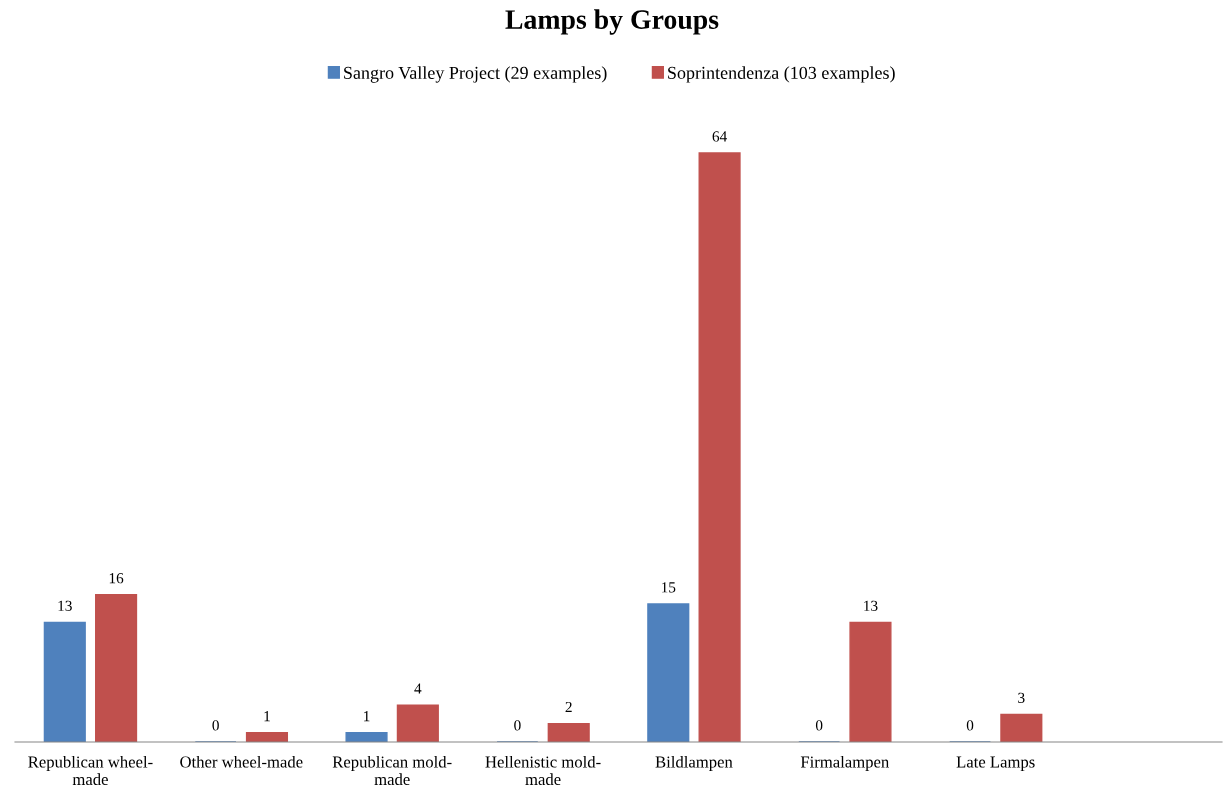  I want to click on x-tick-label: Republican wheel-made, so click(90, 770).